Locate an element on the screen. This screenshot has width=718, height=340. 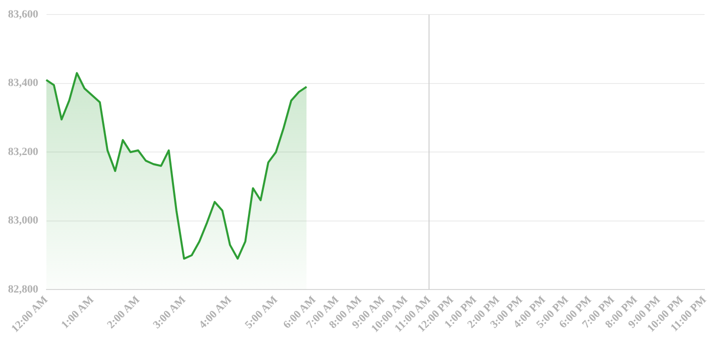
x-tick-label: 4:00 AM is located at coordinates (215, 313).